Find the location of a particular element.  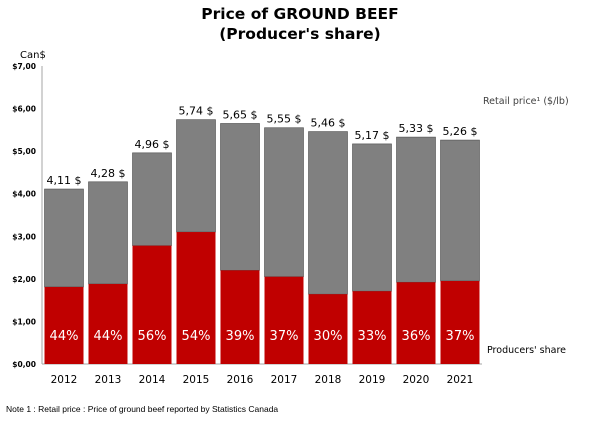

retail-series-label: Retail price¹ ($/lb) is located at coordinates (526, 101).